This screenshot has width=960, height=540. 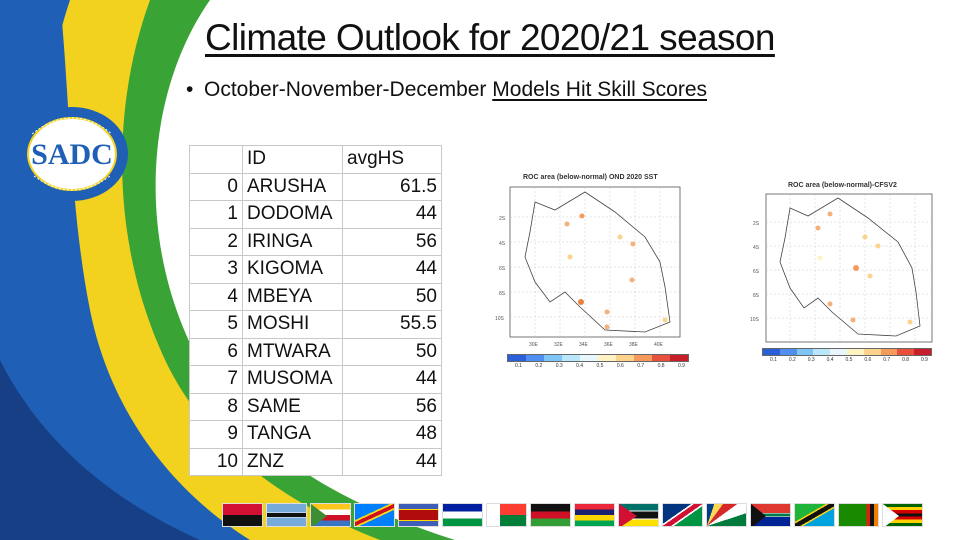 I want to click on flag-zimbabwe-icon, so click(x=902, y=515).